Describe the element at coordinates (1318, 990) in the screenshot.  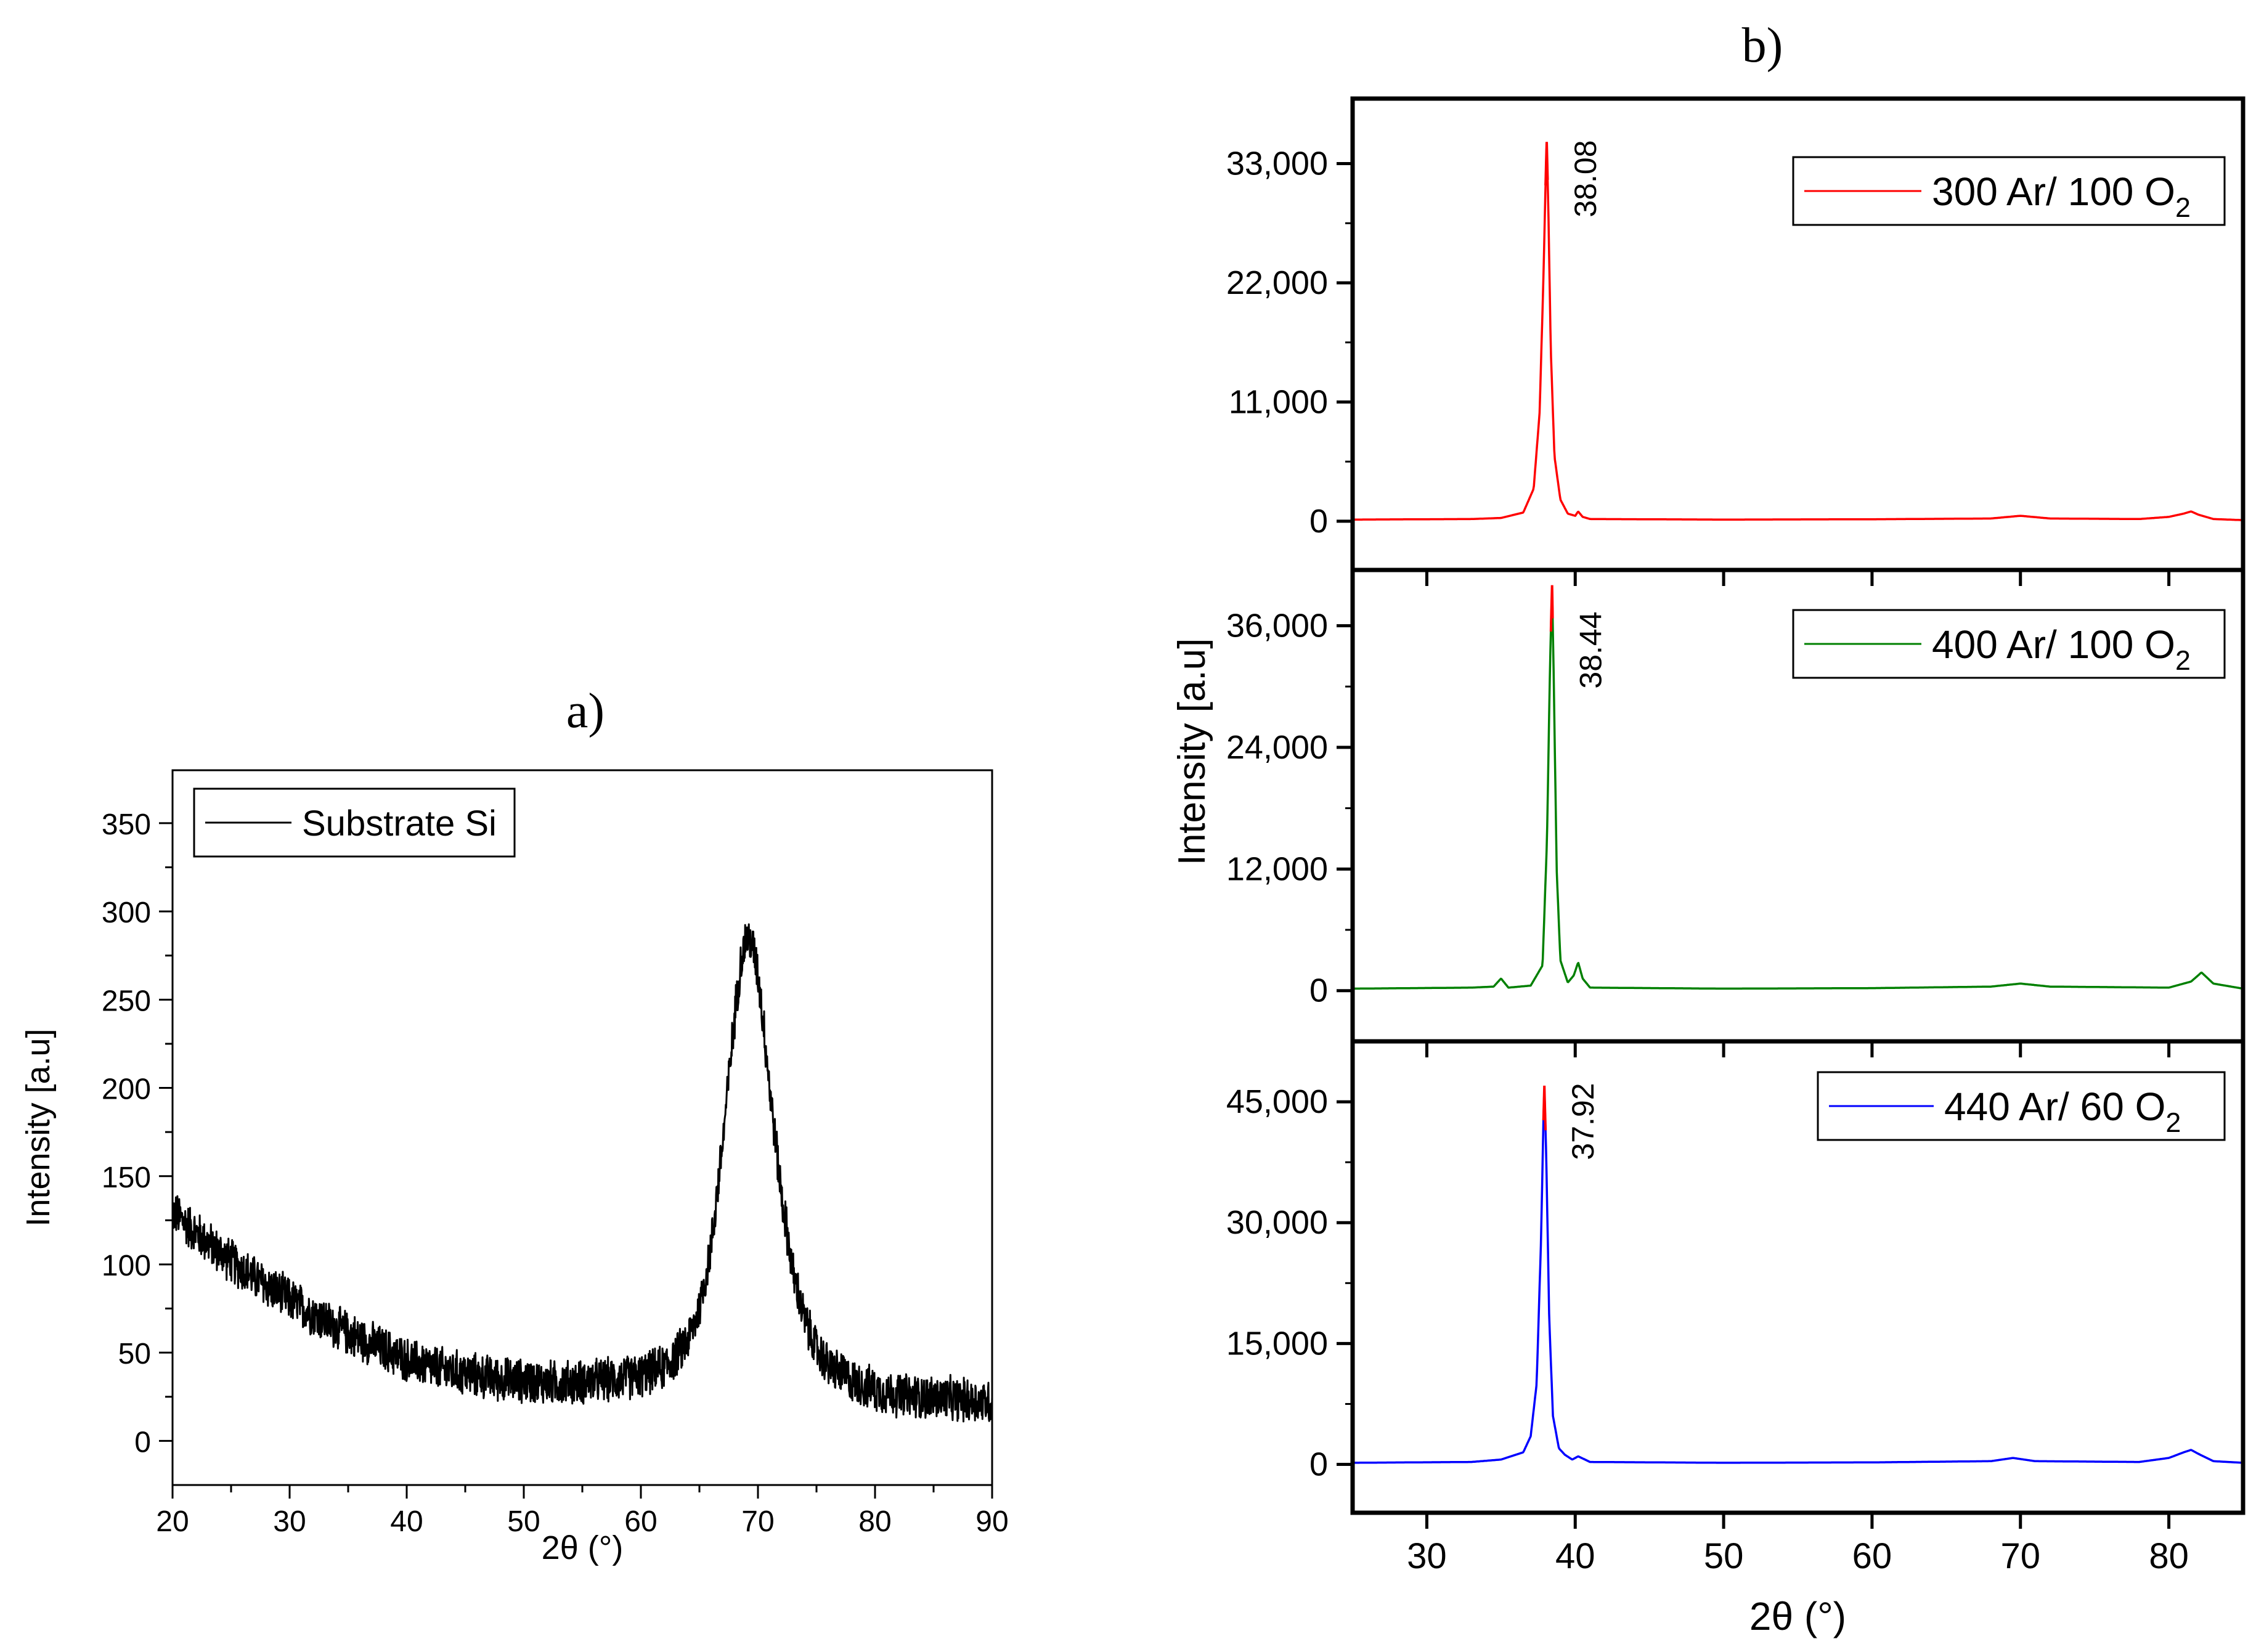
I see `y-tick-label-b2-0: 0` at that location.